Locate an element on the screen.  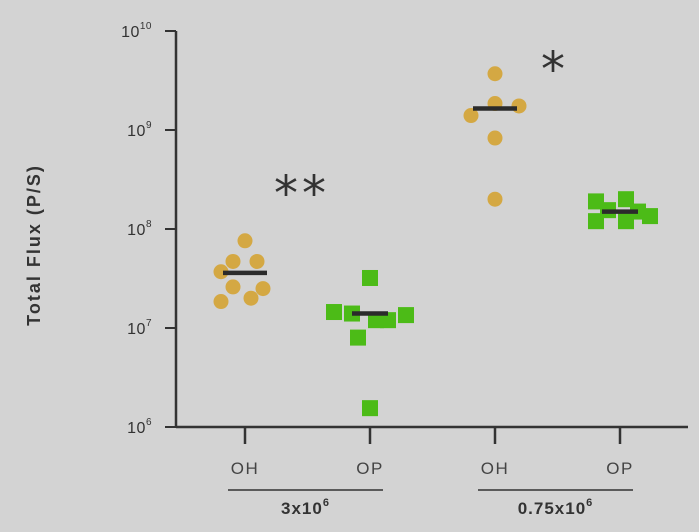
y-tick-label: 10⁷ is located at coordinates (139, 328).